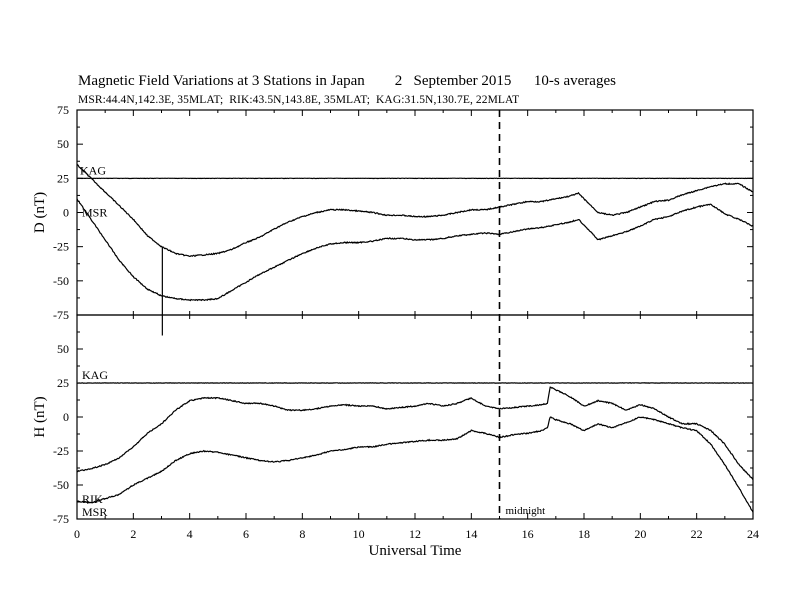 This screenshot has width=792, height=612. I want to click on x-tick-label: 16, so click(528, 534).